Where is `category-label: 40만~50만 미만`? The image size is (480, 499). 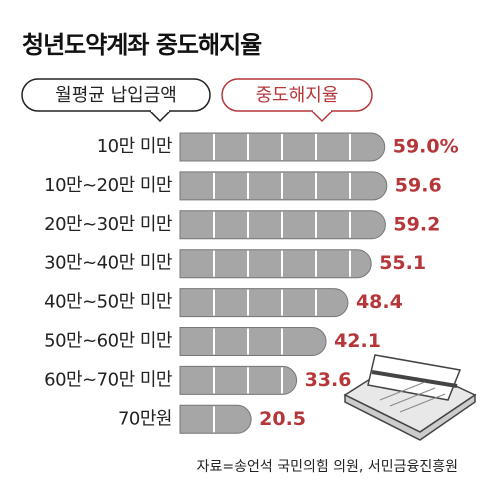 category-label: 40만~50만 미만 is located at coordinates (108, 302).